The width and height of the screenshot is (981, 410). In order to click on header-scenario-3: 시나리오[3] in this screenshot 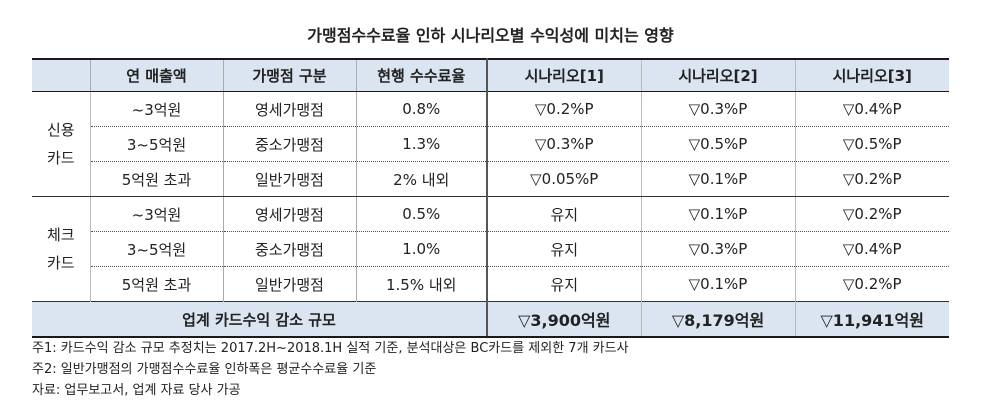, I will do `click(872, 75)`.